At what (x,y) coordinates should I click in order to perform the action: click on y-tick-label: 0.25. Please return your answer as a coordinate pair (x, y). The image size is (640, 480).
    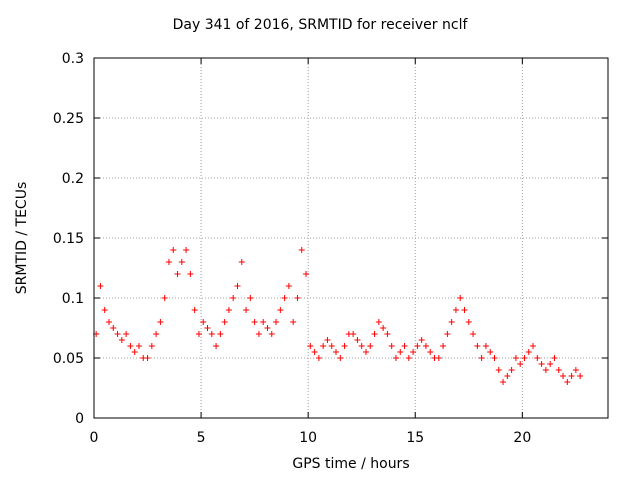
    Looking at the image, I should click on (68, 119).